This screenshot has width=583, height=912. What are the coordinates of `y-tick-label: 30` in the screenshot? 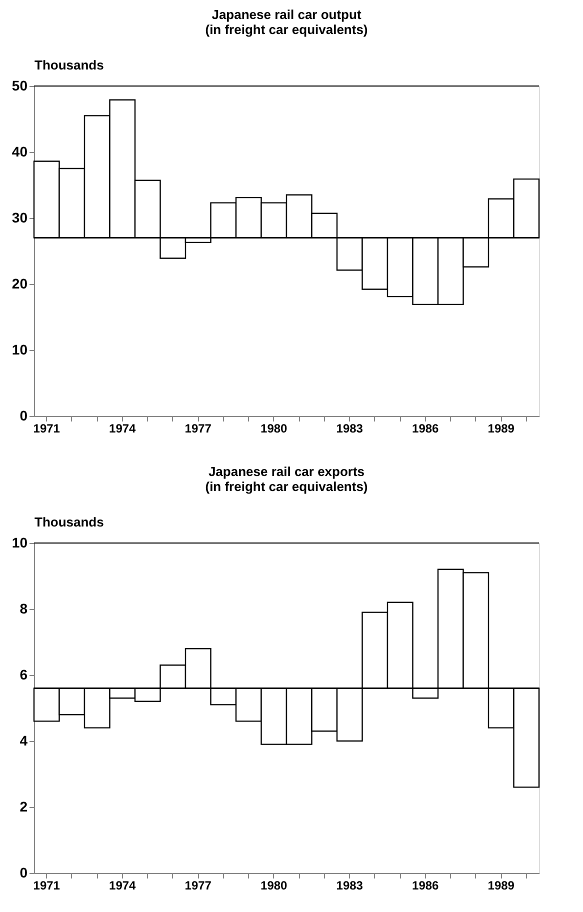 It's located at (20, 218).